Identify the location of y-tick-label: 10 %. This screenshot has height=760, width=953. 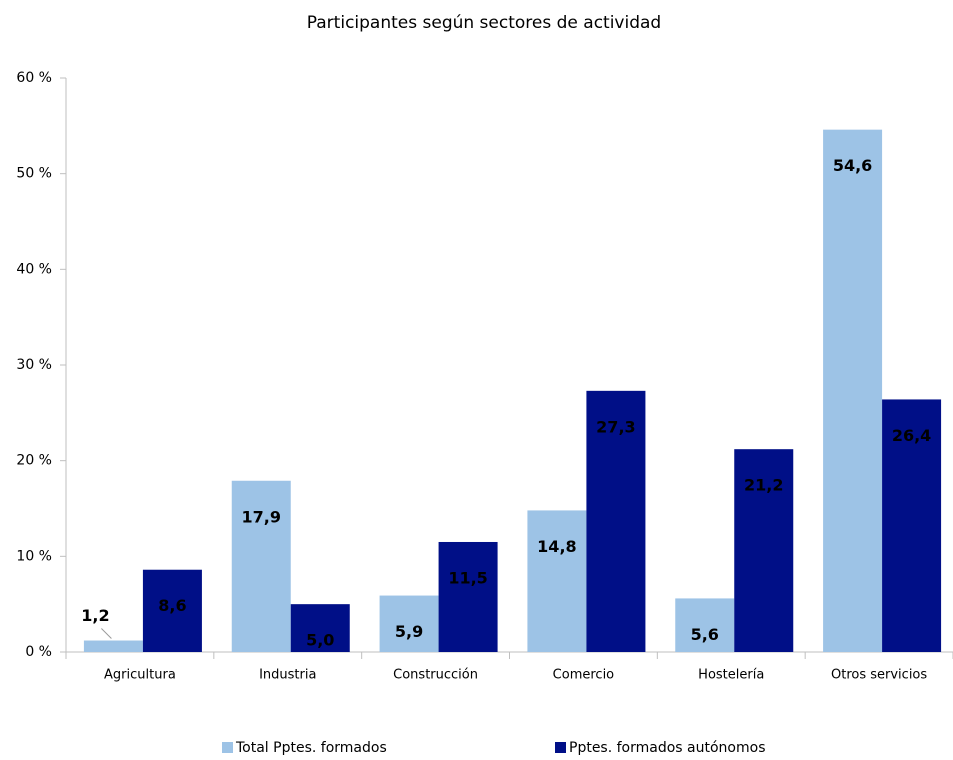
(34, 556).